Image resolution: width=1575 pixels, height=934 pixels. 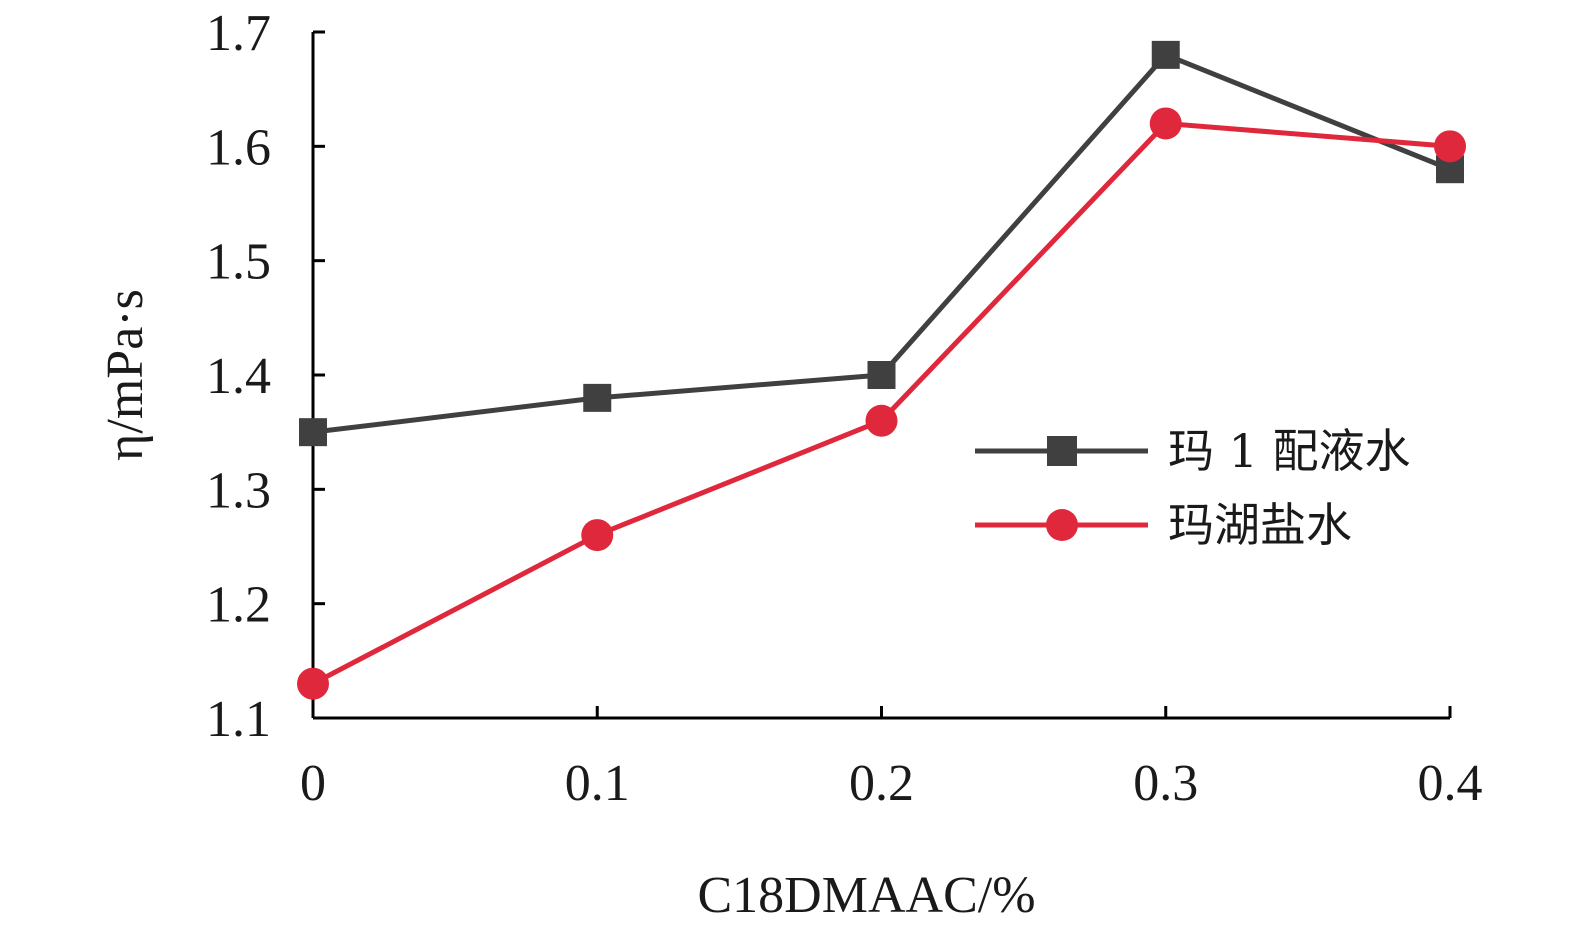 I want to click on x-tick-label: 0.1, so click(x=597, y=783).